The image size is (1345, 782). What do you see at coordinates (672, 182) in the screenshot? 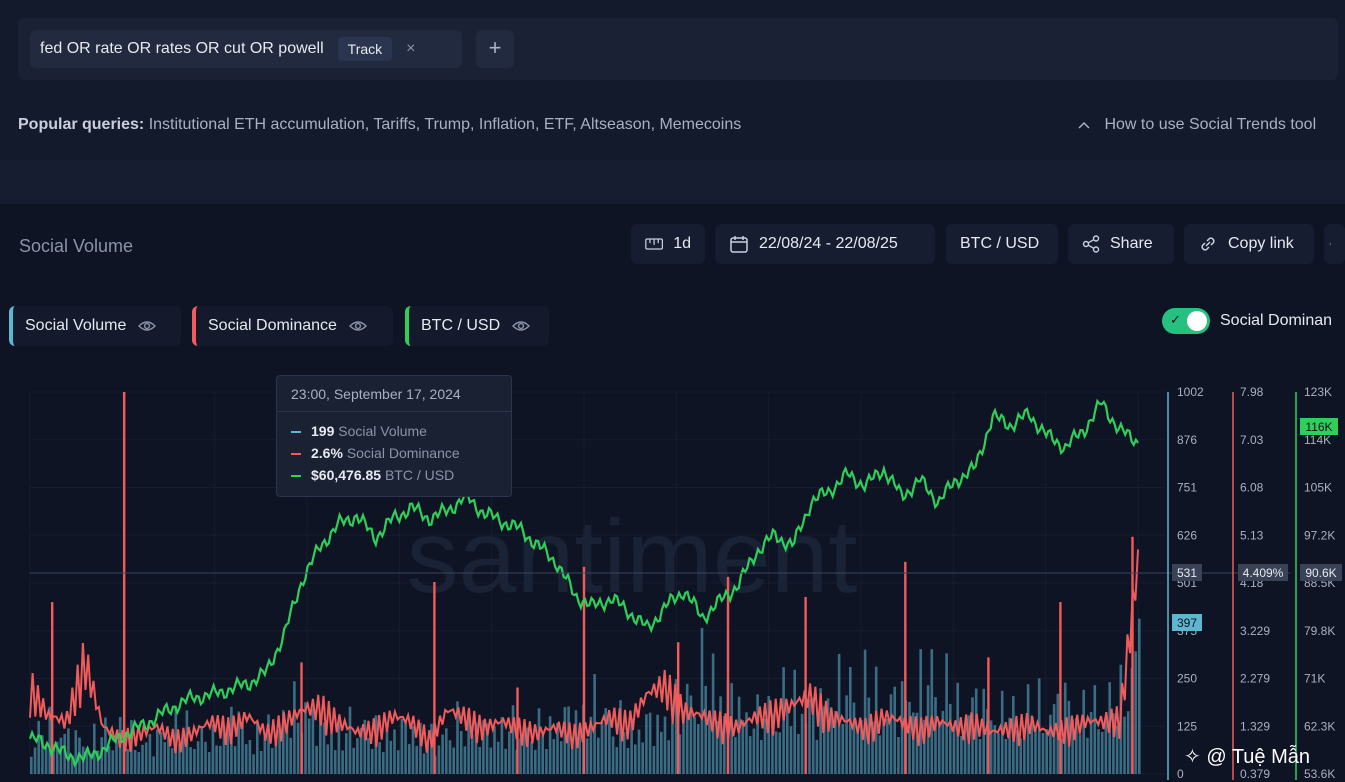
I see `divider-strip` at bounding box center [672, 182].